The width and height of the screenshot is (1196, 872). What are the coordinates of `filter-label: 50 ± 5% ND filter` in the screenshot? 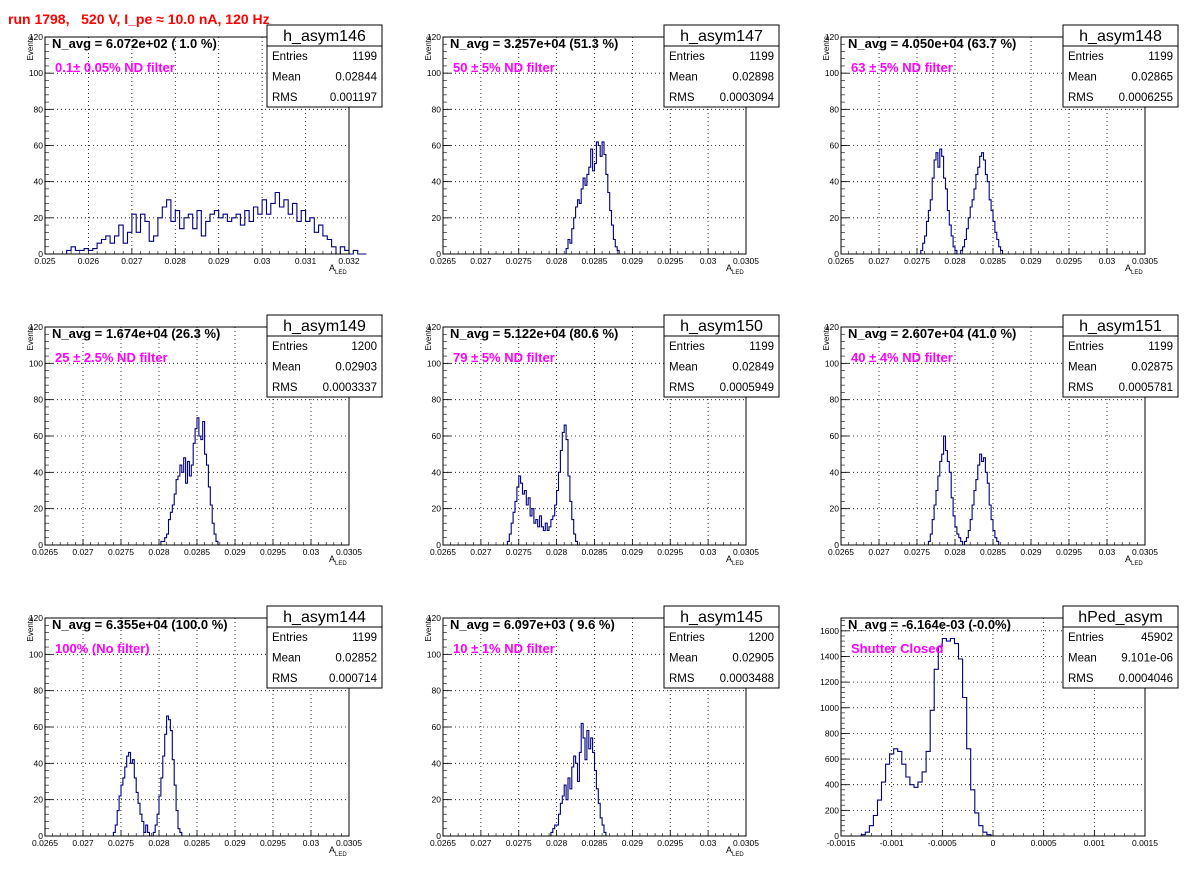 It's located at (504, 67).